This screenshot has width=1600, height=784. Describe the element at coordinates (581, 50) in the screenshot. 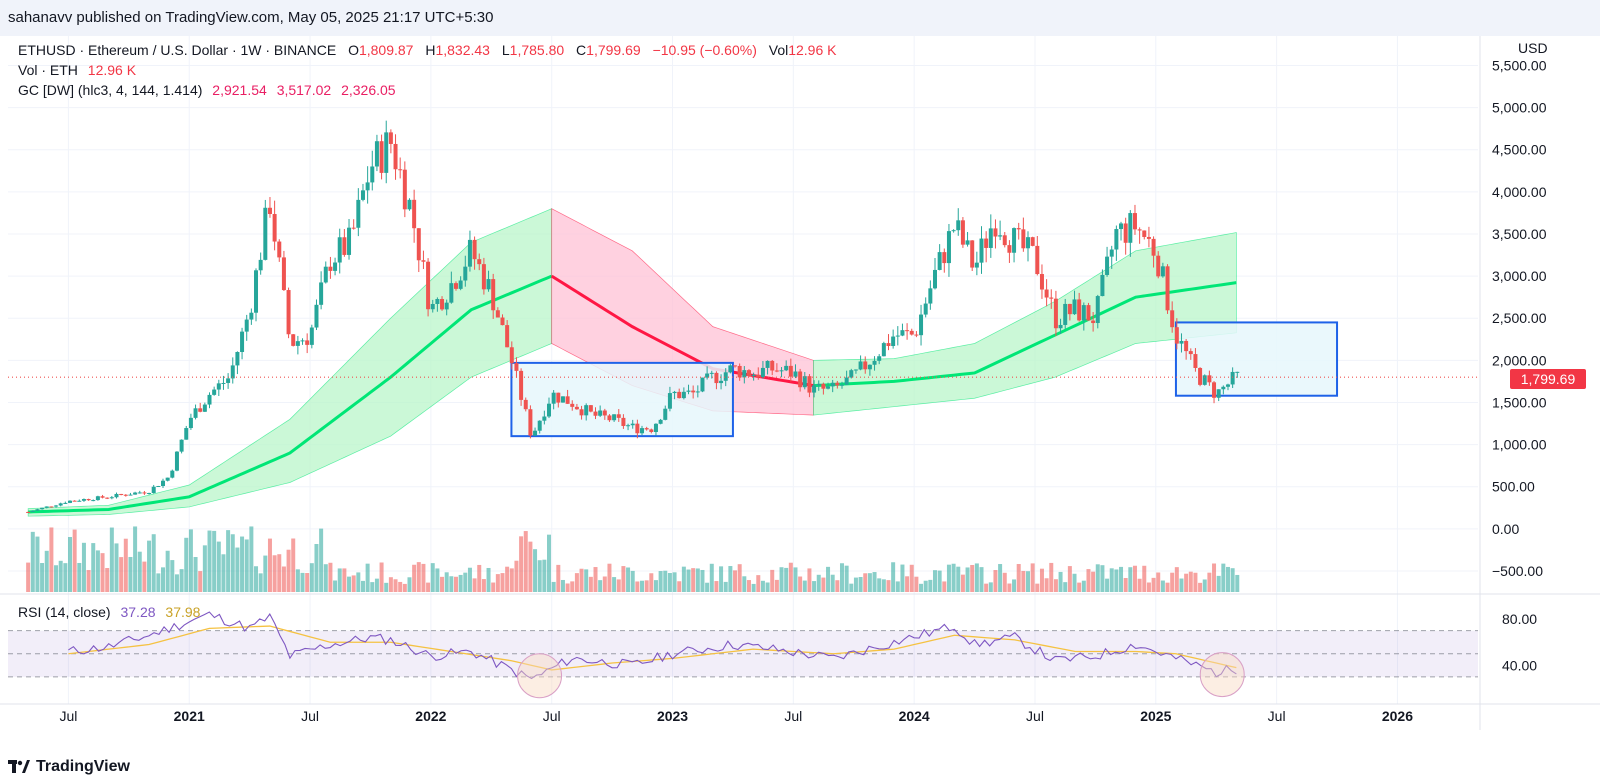

I see `close-label: C` at that location.